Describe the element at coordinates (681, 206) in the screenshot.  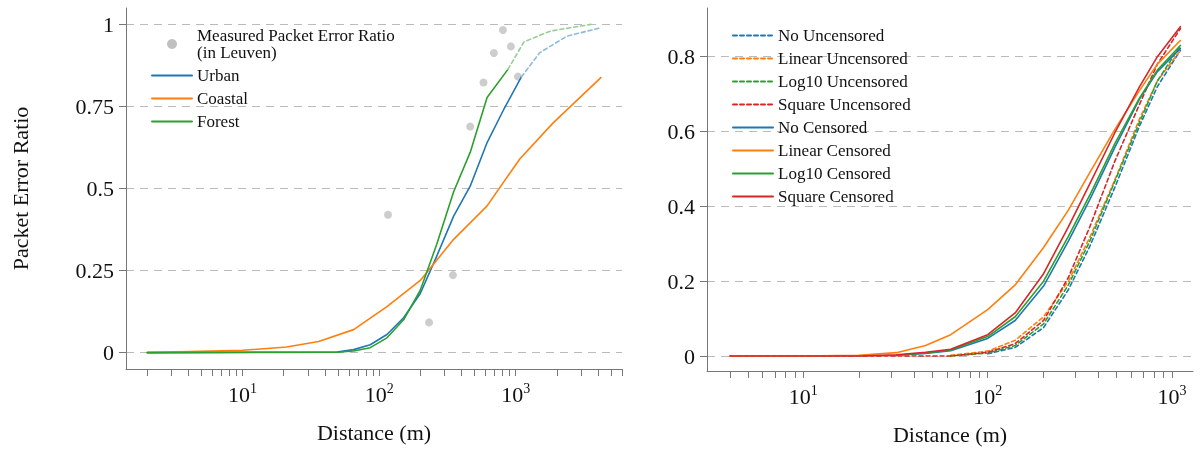
I see `y-tick-label: 0.4` at that location.